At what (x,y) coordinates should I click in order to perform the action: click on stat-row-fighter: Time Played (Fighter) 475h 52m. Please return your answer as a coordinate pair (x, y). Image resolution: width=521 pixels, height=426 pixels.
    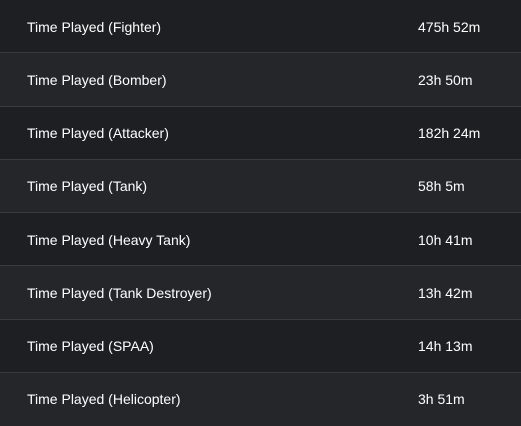
    Looking at the image, I should click on (260, 27).